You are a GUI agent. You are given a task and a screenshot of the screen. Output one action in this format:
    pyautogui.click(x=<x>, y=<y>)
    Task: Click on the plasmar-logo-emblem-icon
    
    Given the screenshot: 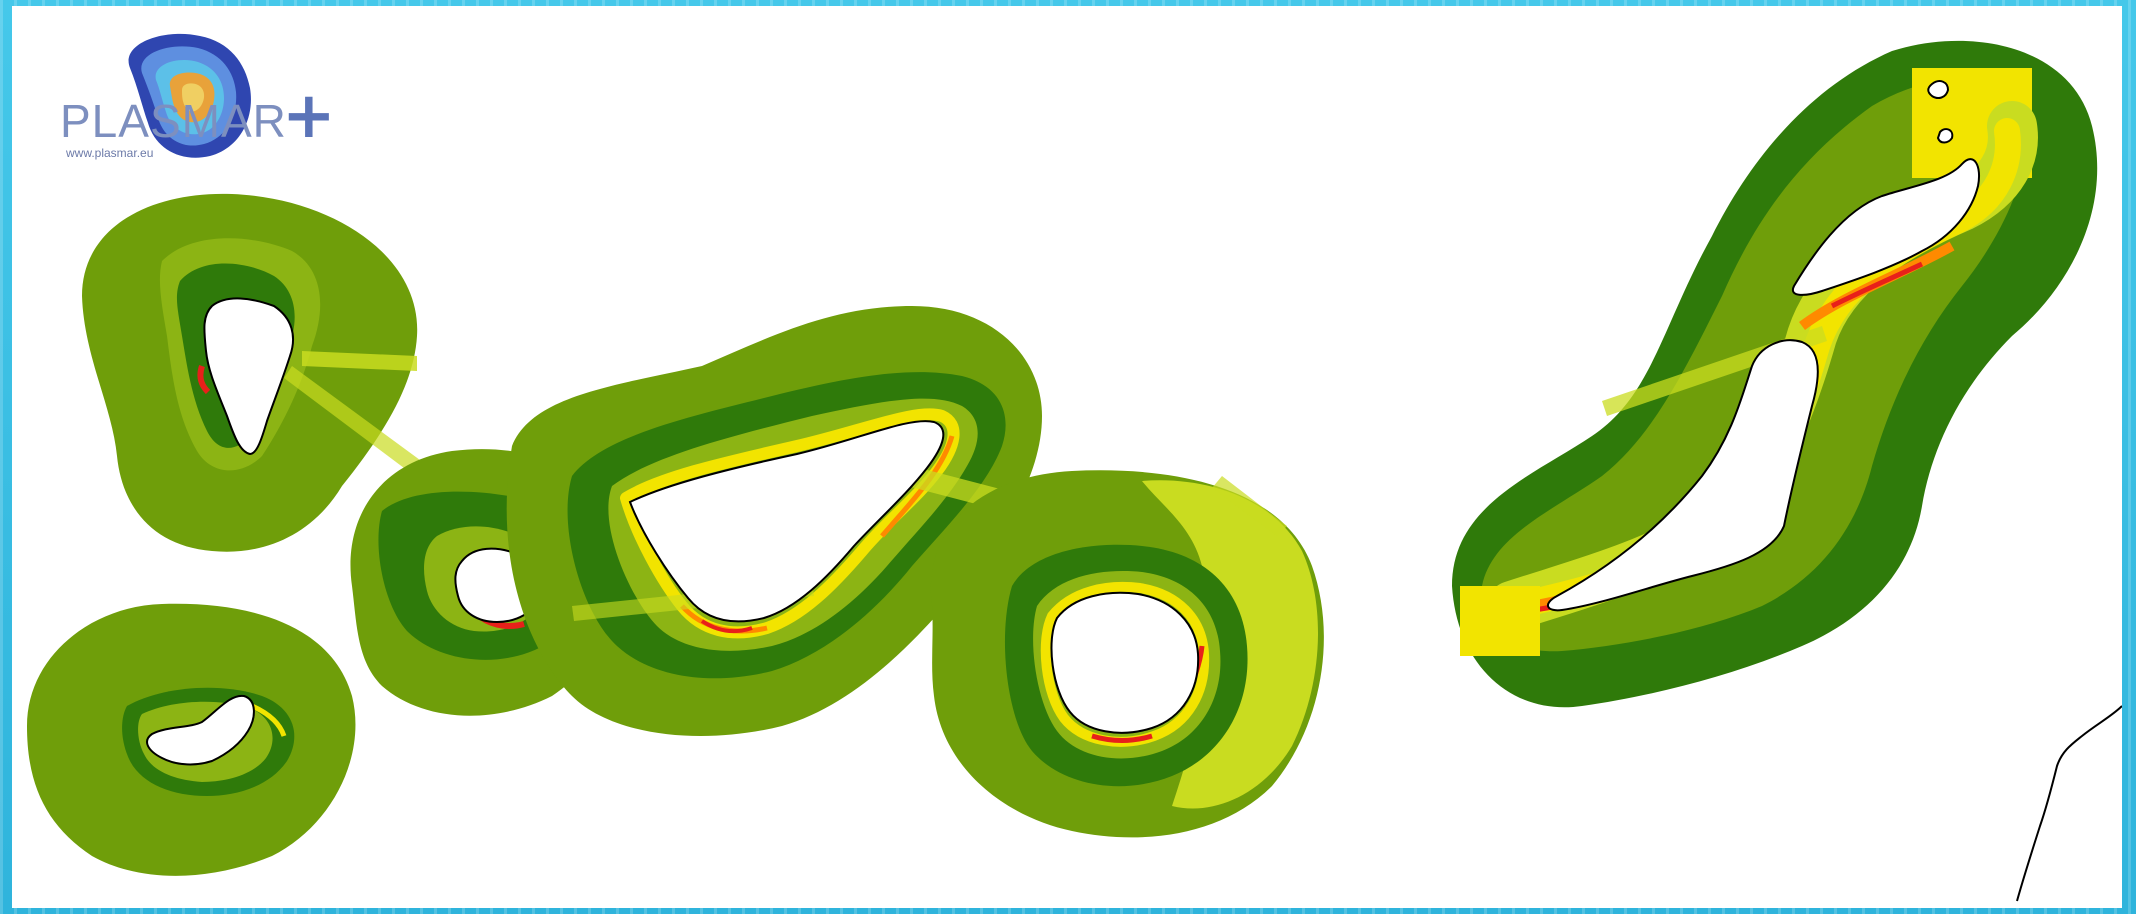 What is the action you would take?
    pyautogui.click(x=189, y=95)
    